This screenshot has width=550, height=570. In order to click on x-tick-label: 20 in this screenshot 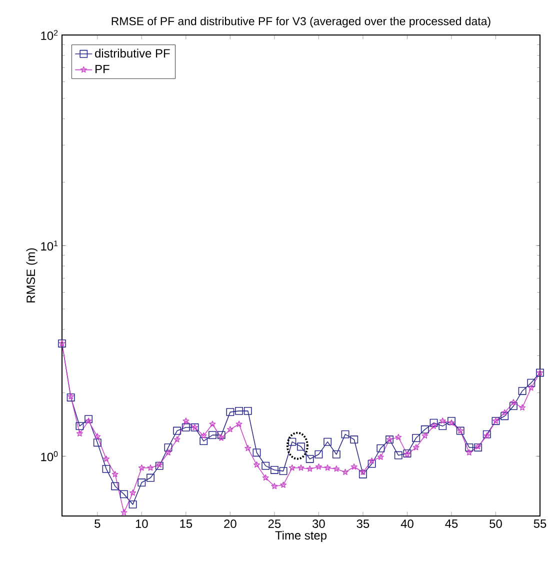, I will do `click(230, 524)`.